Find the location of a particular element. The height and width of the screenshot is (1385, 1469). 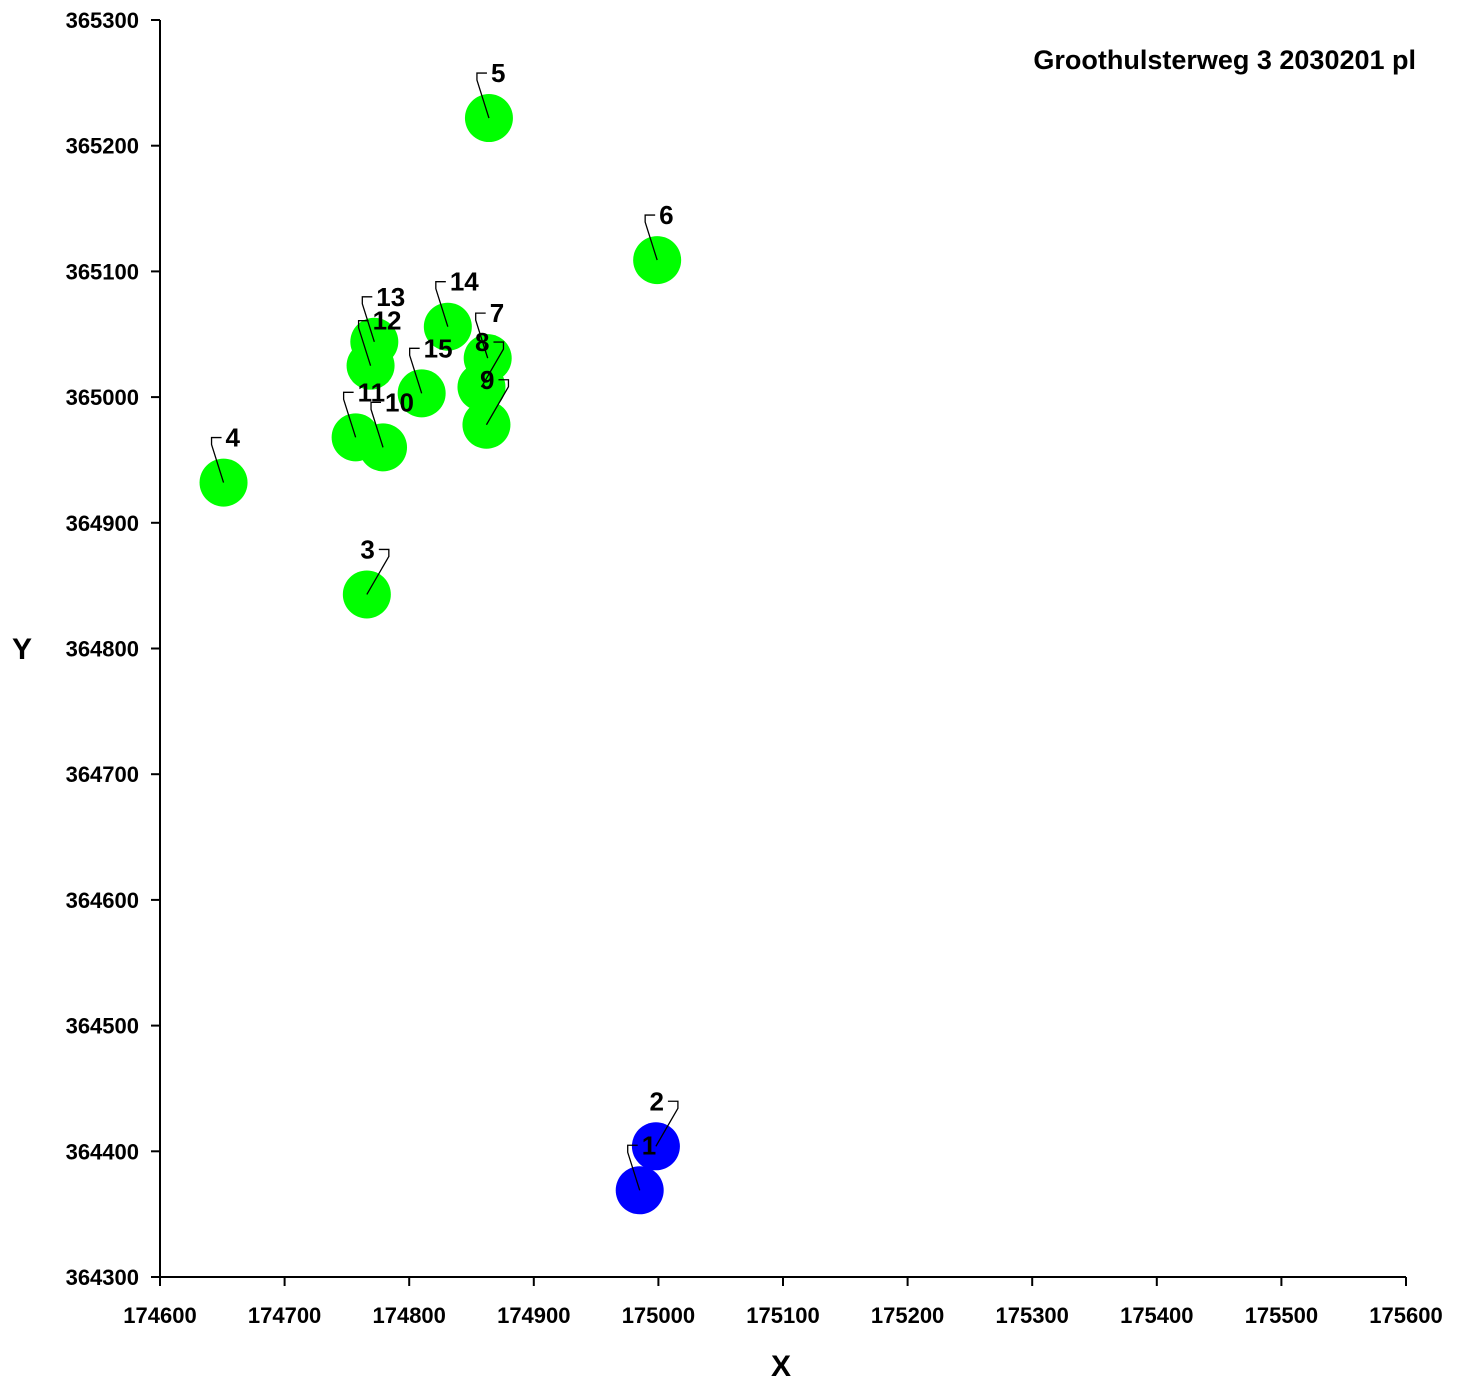

point-label-15: 15 is located at coordinates (438, 348).